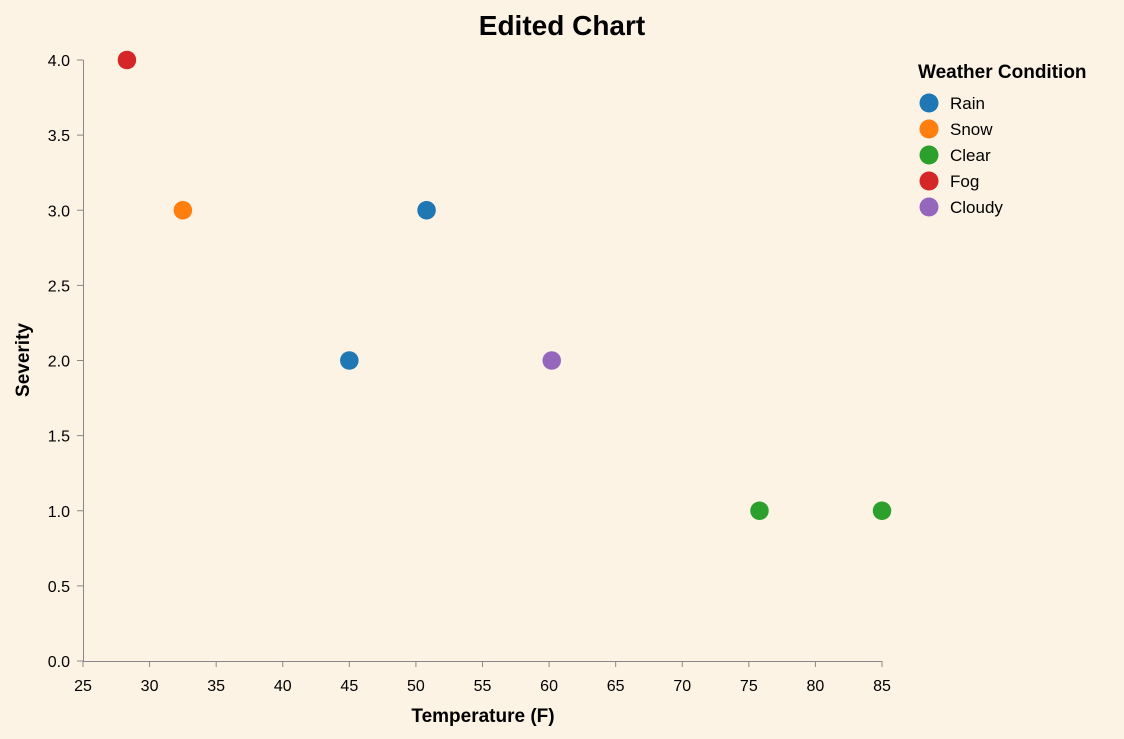 The width and height of the screenshot is (1124, 739). I want to click on x-tick-label: 55, so click(483, 686).